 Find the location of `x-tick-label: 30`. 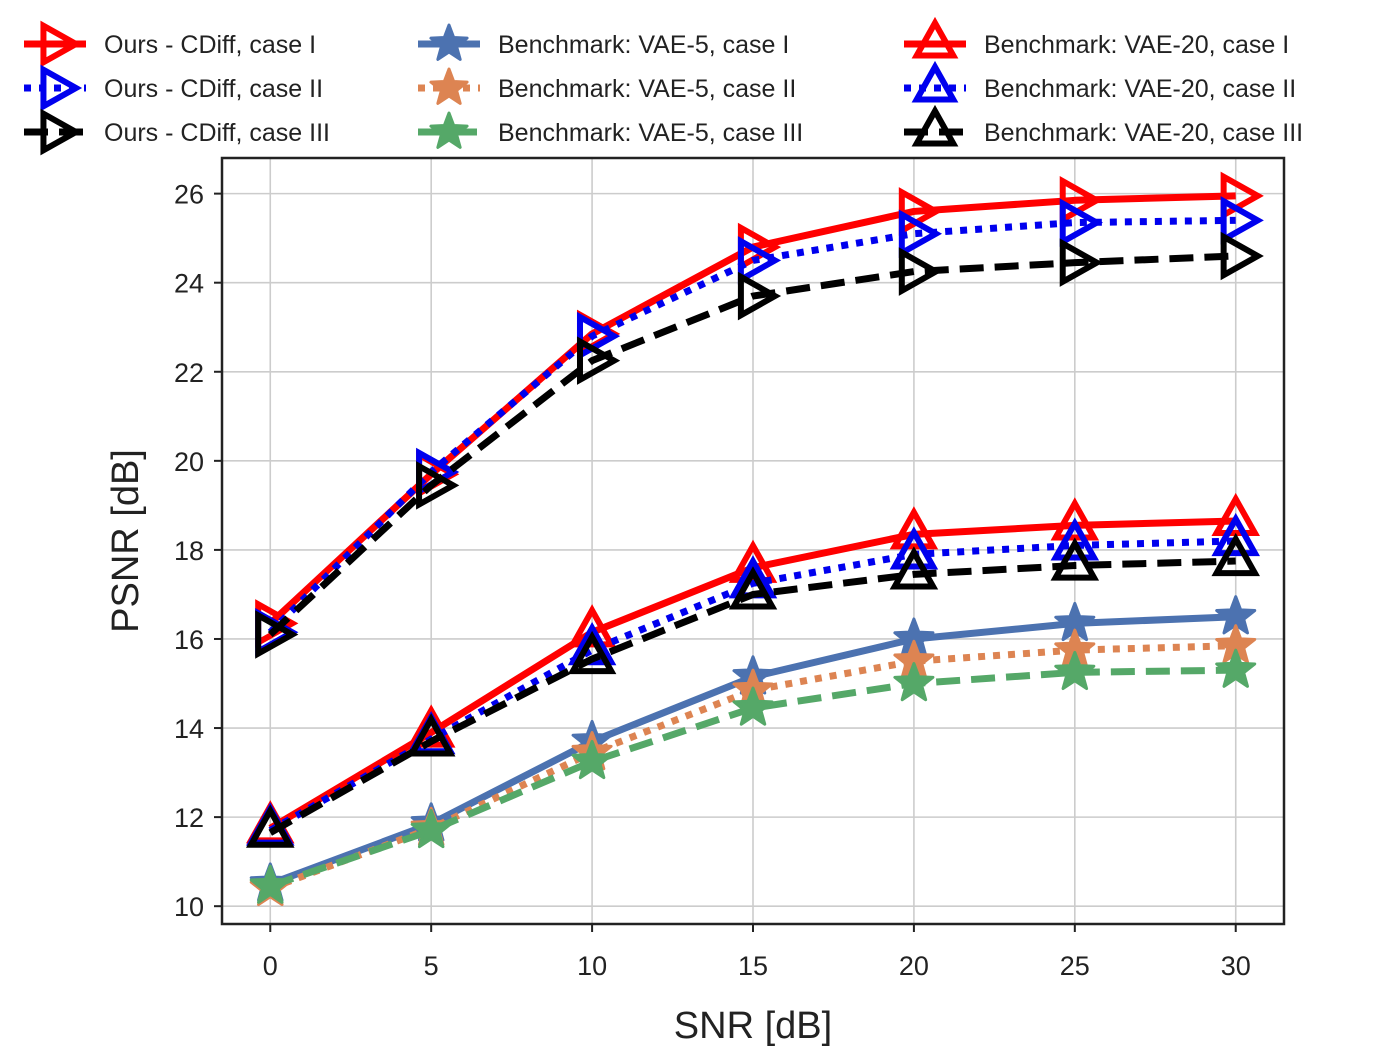

x-tick-label: 30 is located at coordinates (1236, 966).